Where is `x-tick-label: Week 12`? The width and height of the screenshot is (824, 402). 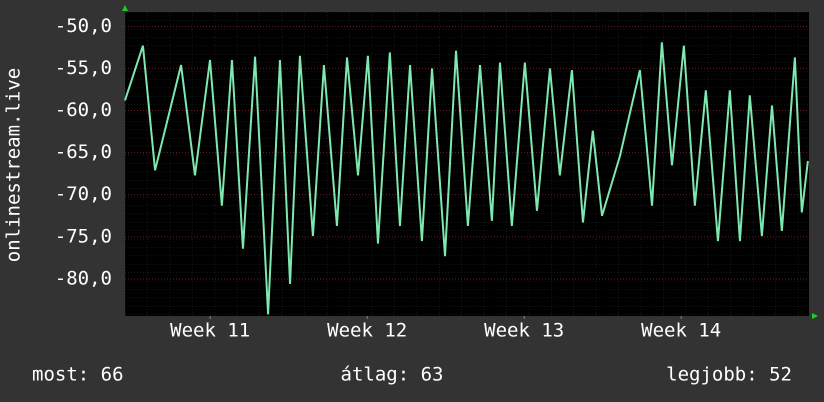 x-tick-label: Week 12 is located at coordinates (367, 331).